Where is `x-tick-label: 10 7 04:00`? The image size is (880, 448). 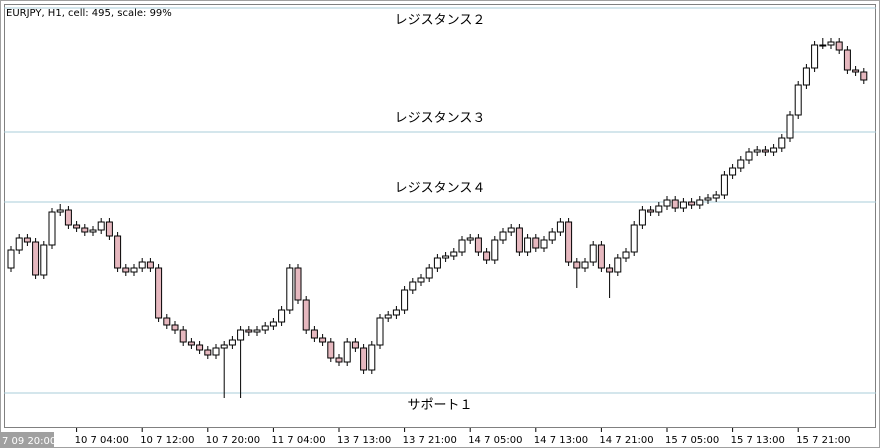 x-tick-label: 10 7 04:00 is located at coordinates (102, 440).